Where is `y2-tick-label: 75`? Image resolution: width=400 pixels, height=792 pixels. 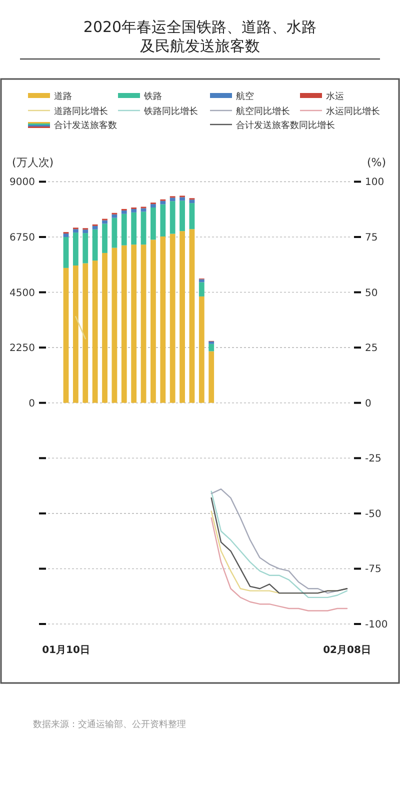 y2-tick-label: 75 is located at coordinates (371, 238).